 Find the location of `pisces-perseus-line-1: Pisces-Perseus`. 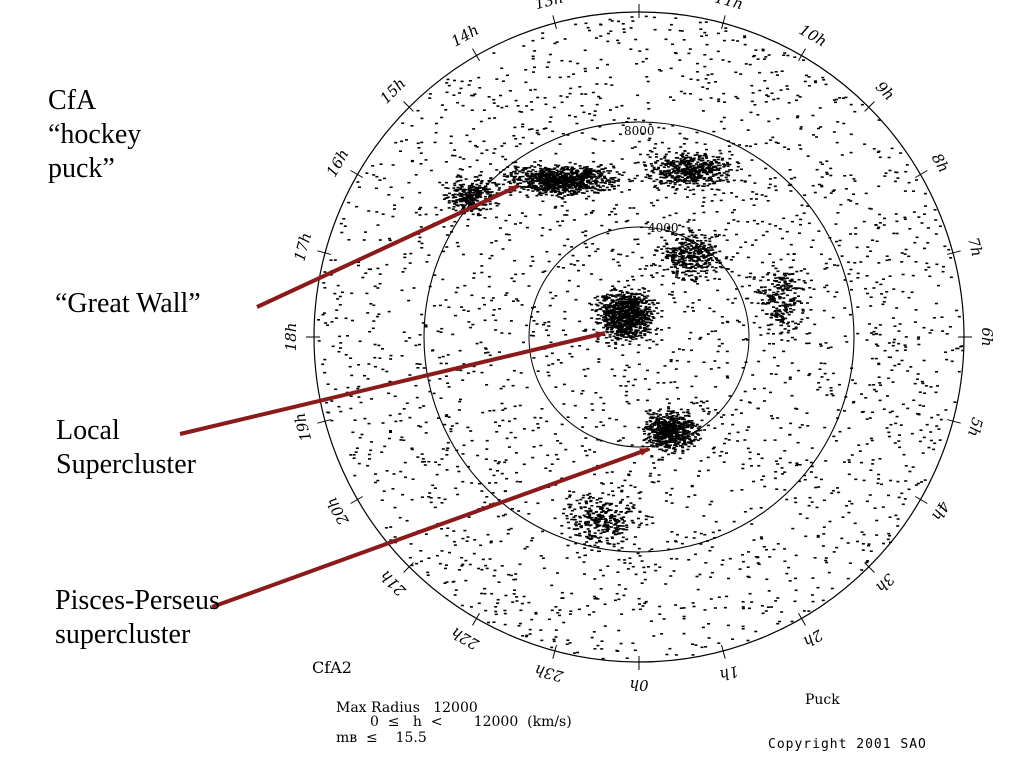

pisces-perseus-line-1: Pisces-Perseus is located at coordinates (137, 600).